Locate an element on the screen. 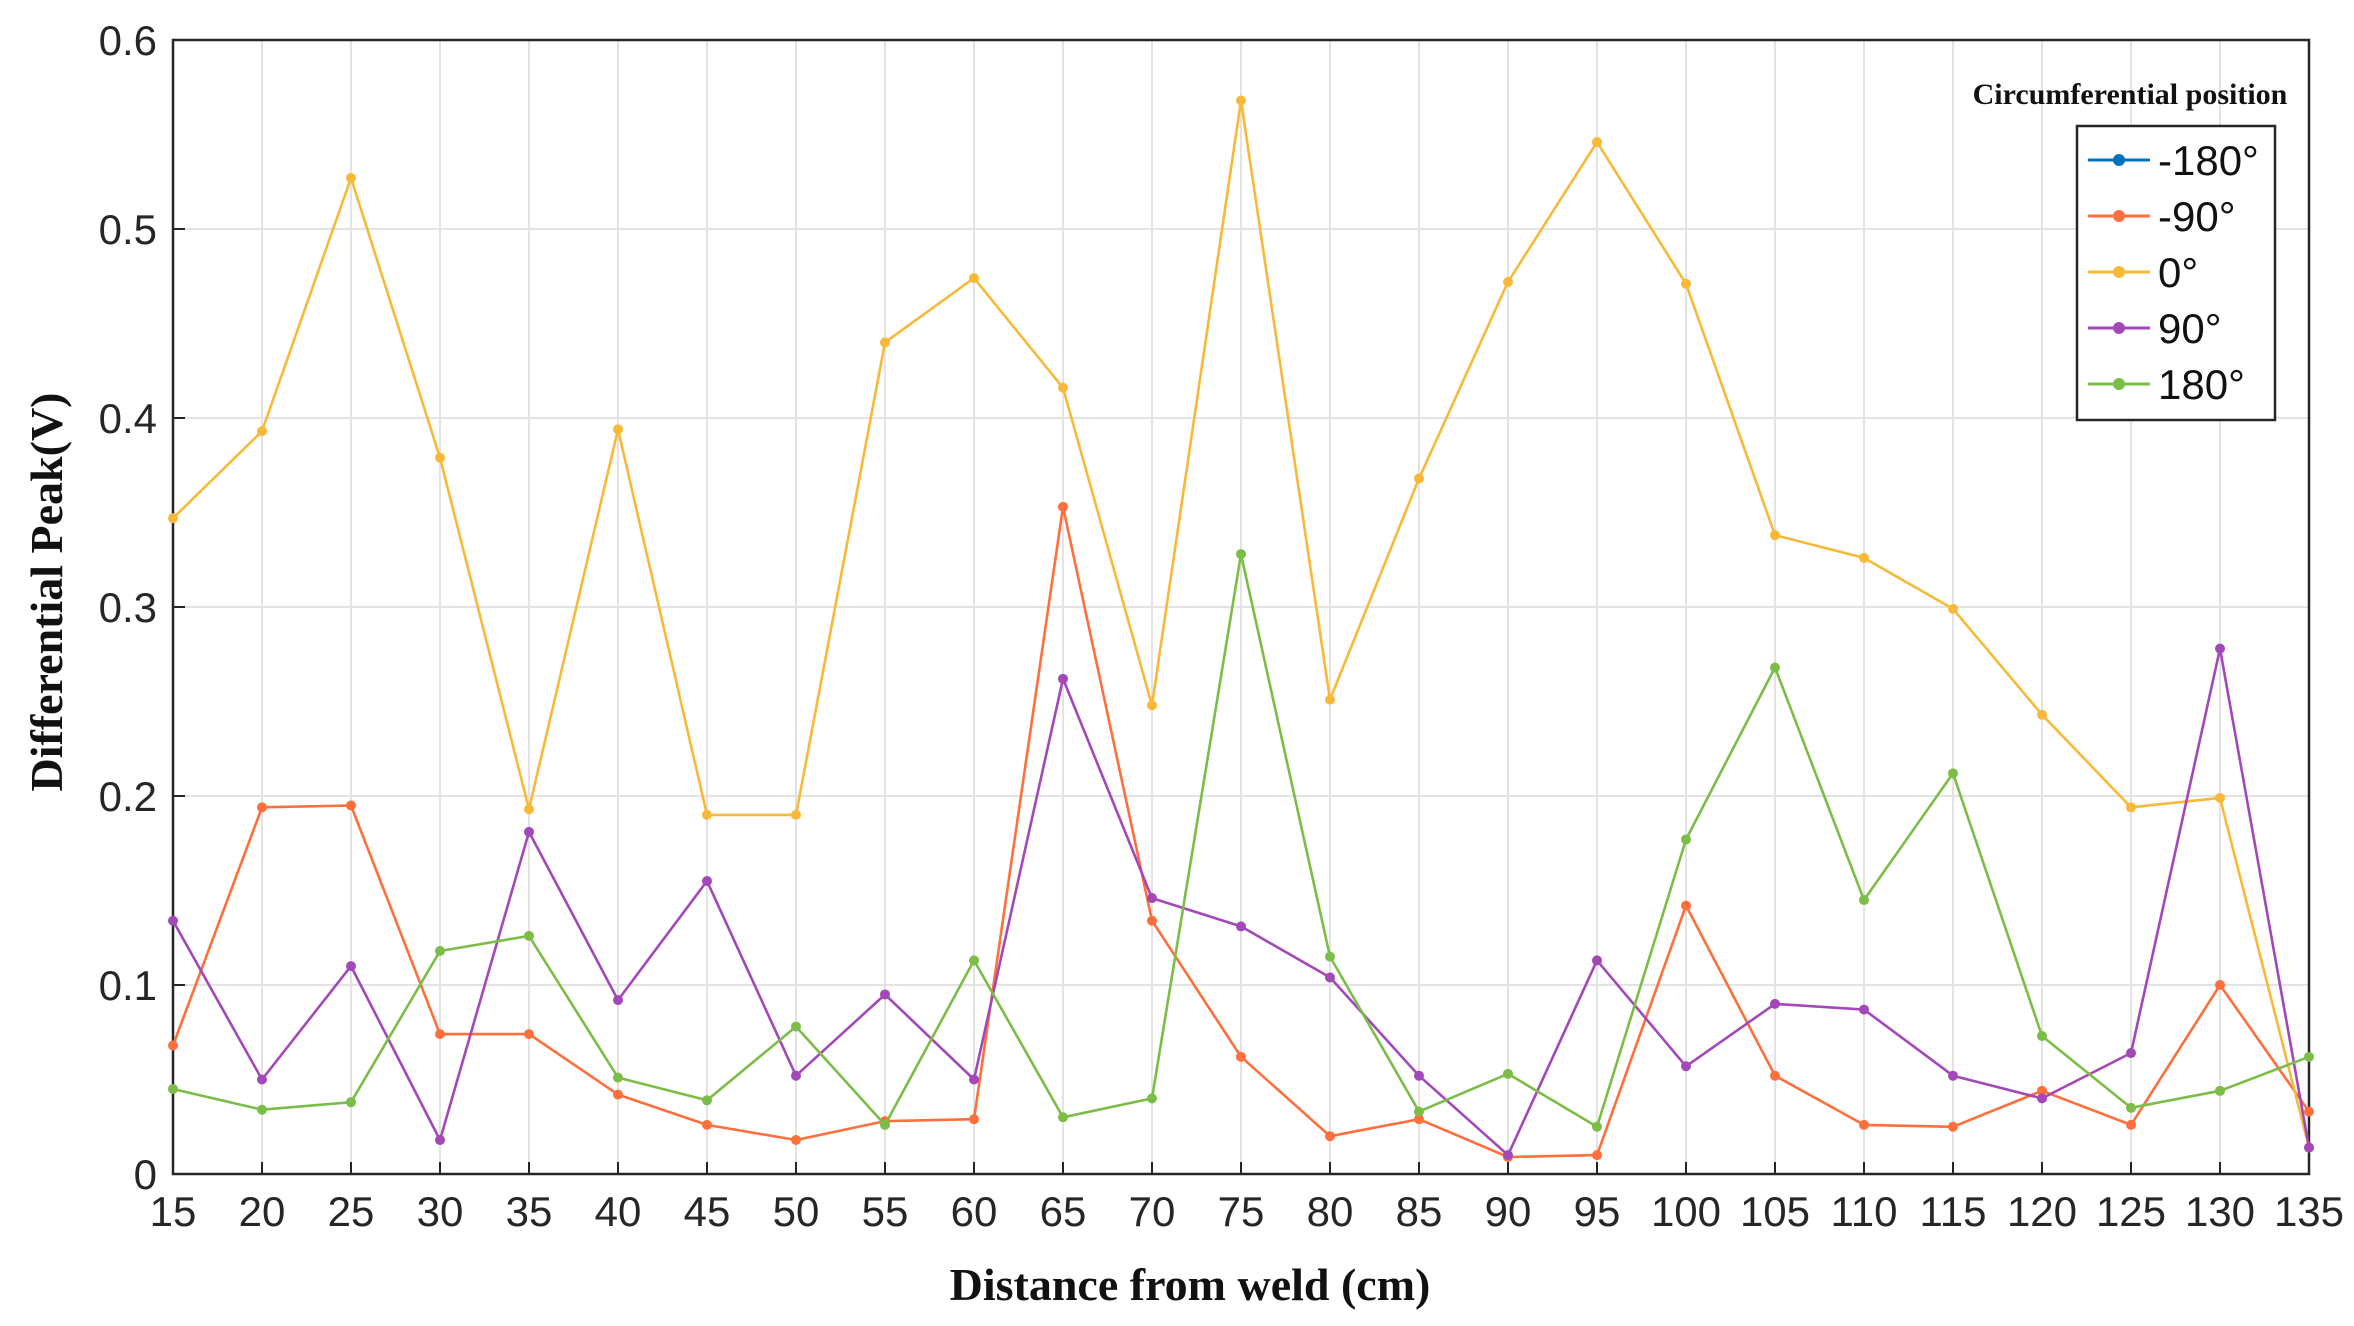 The height and width of the screenshot is (1326, 2354). x-tick-label: 90 is located at coordinates (1508, 1211).